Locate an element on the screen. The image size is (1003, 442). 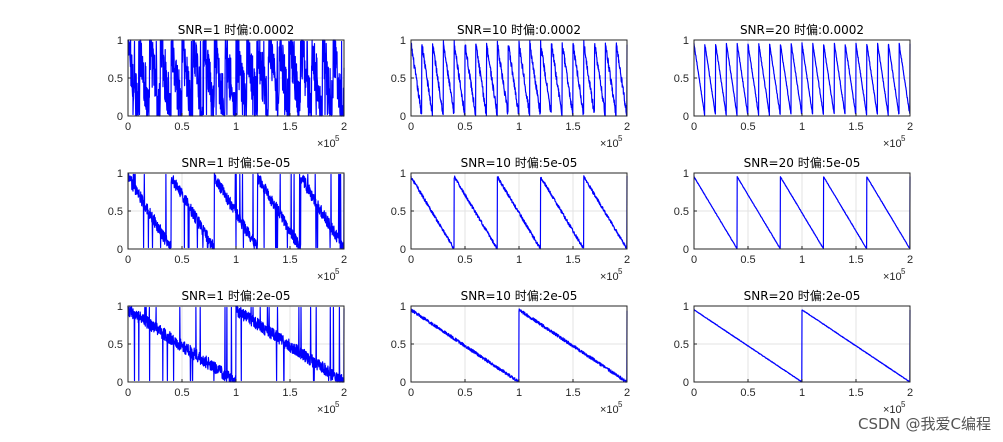
subplot-title: SNR=20 时偏:0.0002 is located at coordinates (802, 29).